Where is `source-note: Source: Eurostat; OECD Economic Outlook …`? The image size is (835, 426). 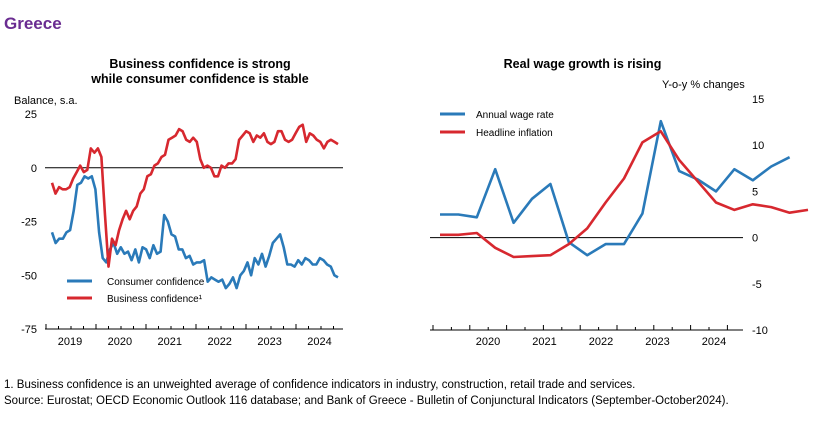 source-note: Source: Eurostat; OECD Economic Outlook … is located at coordinates (366, 401).